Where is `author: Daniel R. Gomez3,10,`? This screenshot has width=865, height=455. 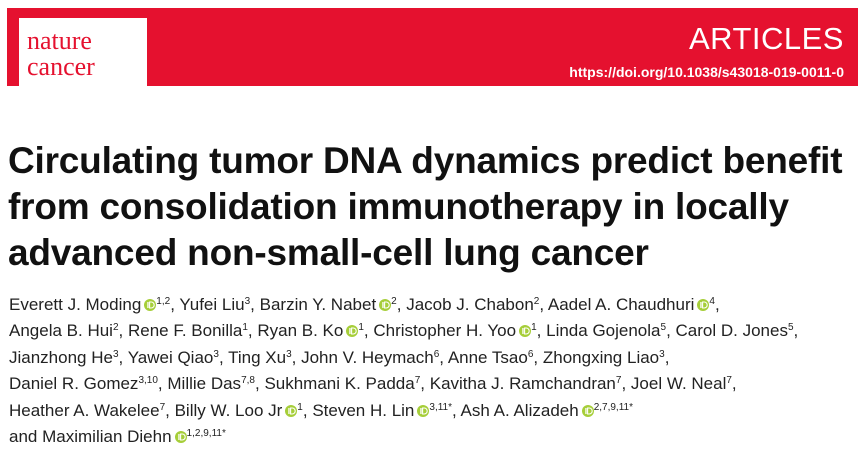 author: Daniel R. Gomez3,10, is located at coordinates (86, 383).